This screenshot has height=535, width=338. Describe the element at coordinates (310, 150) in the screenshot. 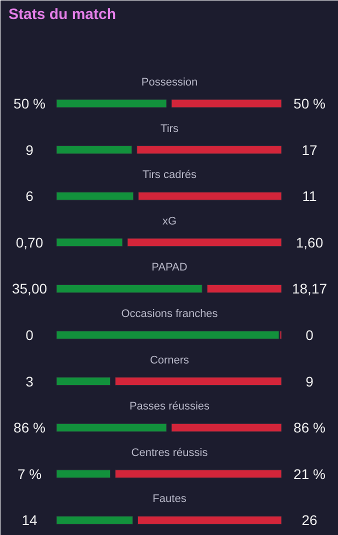

I see `data-label: 17` at that location.